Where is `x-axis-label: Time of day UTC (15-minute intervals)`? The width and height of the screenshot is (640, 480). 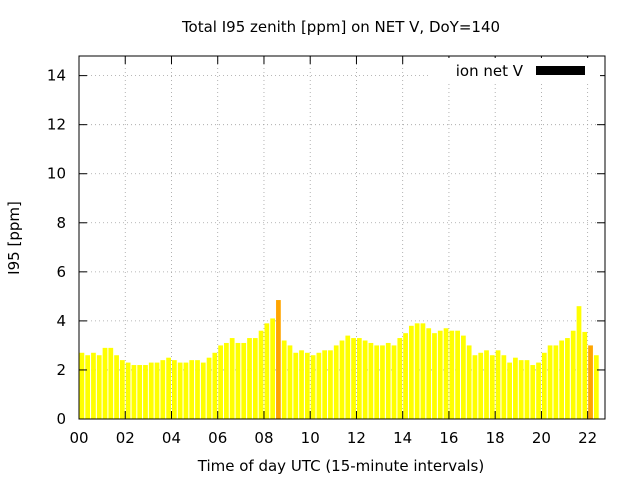
x-axis-label: Time of day UTC (15-minute intervals) is located at coordinates (340, 466).